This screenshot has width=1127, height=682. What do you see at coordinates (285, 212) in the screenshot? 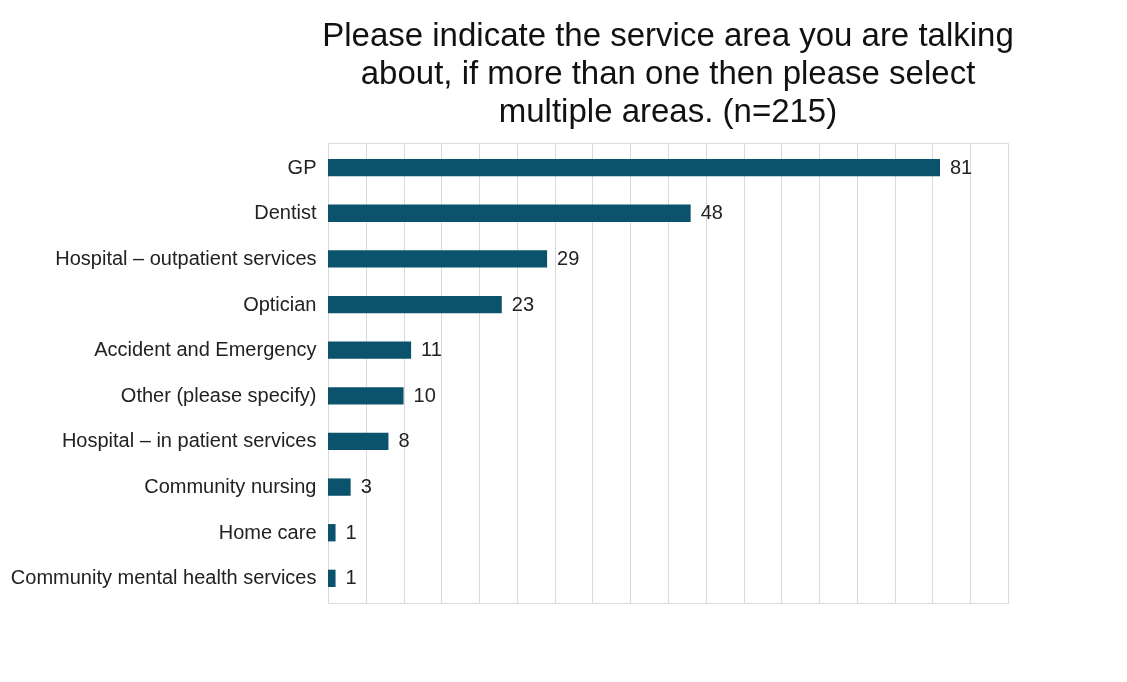
I see `y-tick-label: Dentist` at bounding box center [285, 212].